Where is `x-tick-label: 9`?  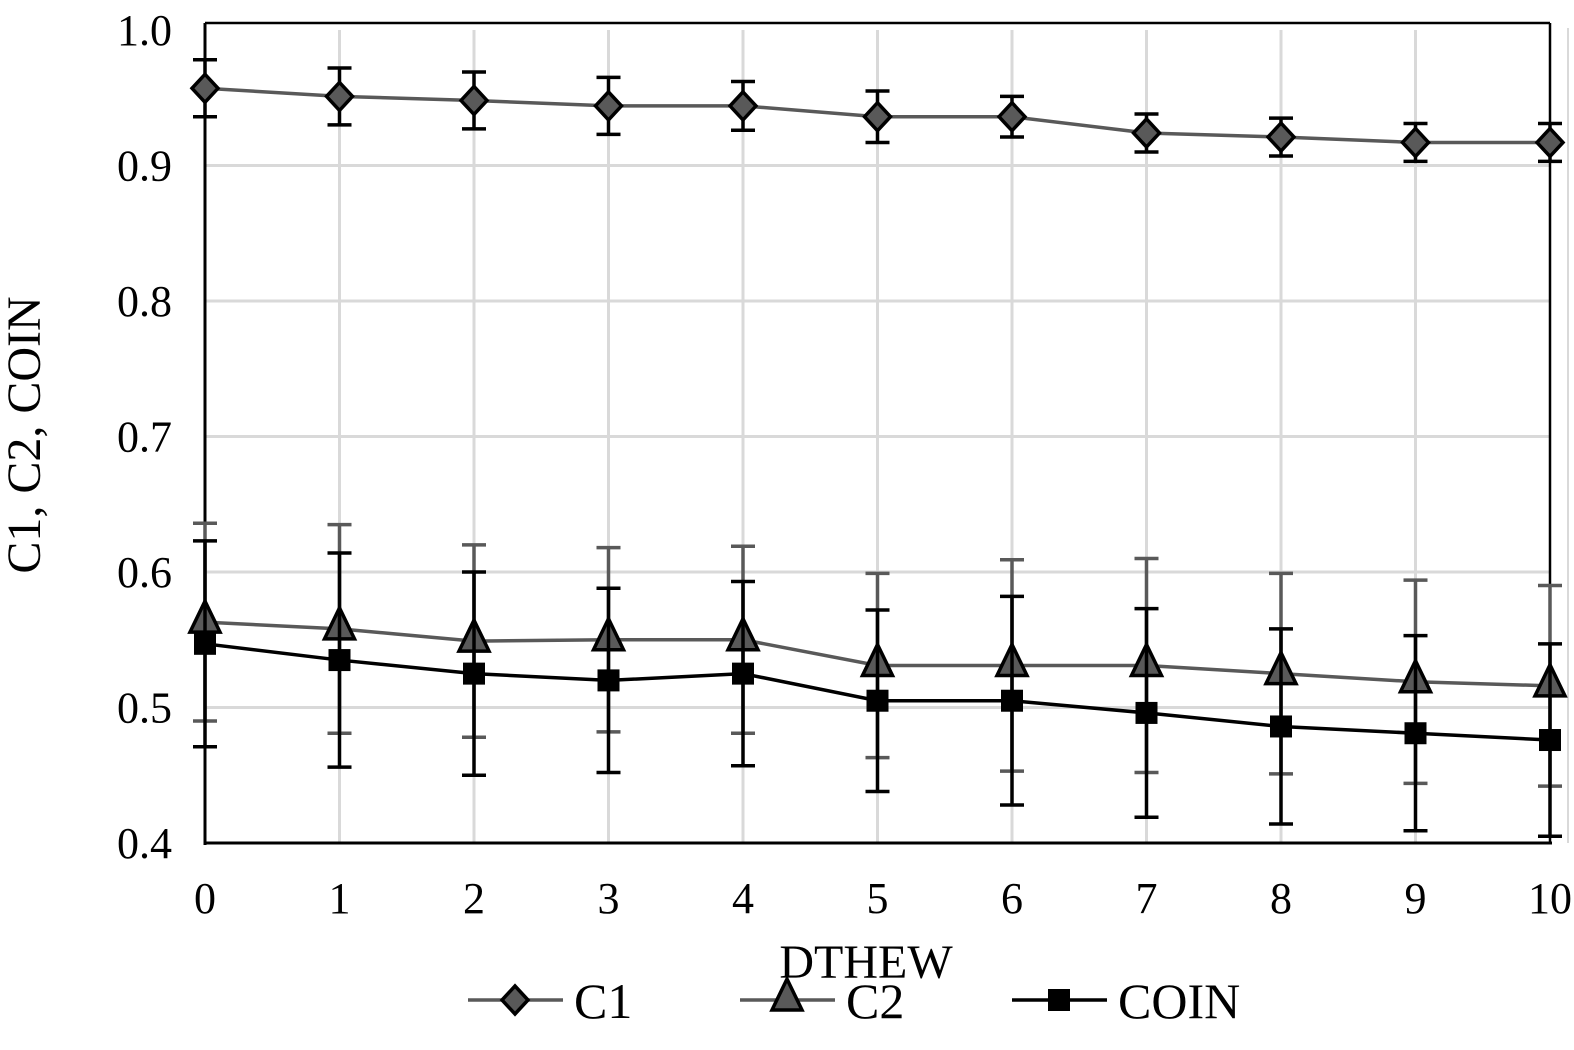 x-tick-label: 9 is located at coordinates (1416, 898).